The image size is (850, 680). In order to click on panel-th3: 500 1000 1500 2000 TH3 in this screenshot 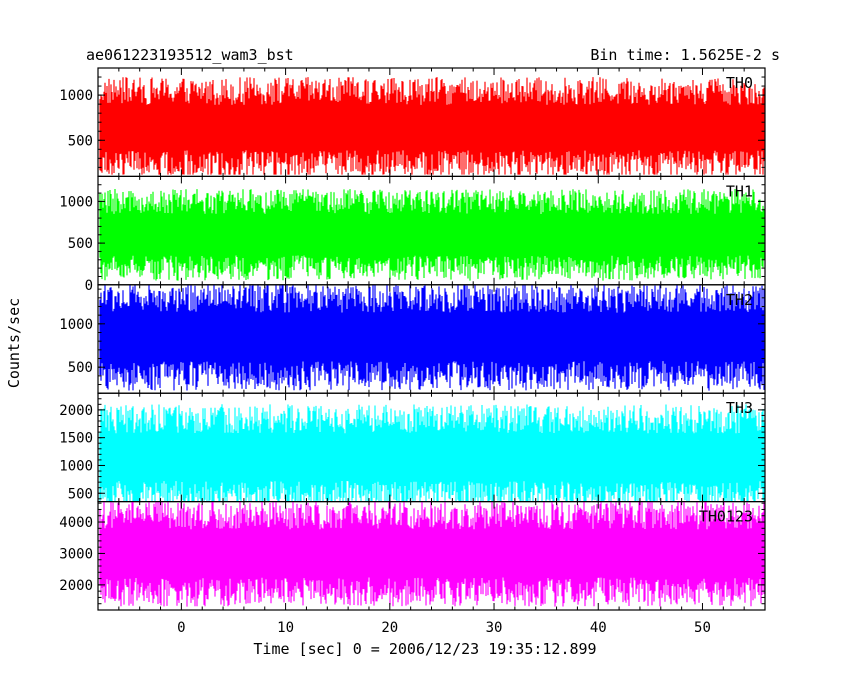, I will do `click(412, 447)`.